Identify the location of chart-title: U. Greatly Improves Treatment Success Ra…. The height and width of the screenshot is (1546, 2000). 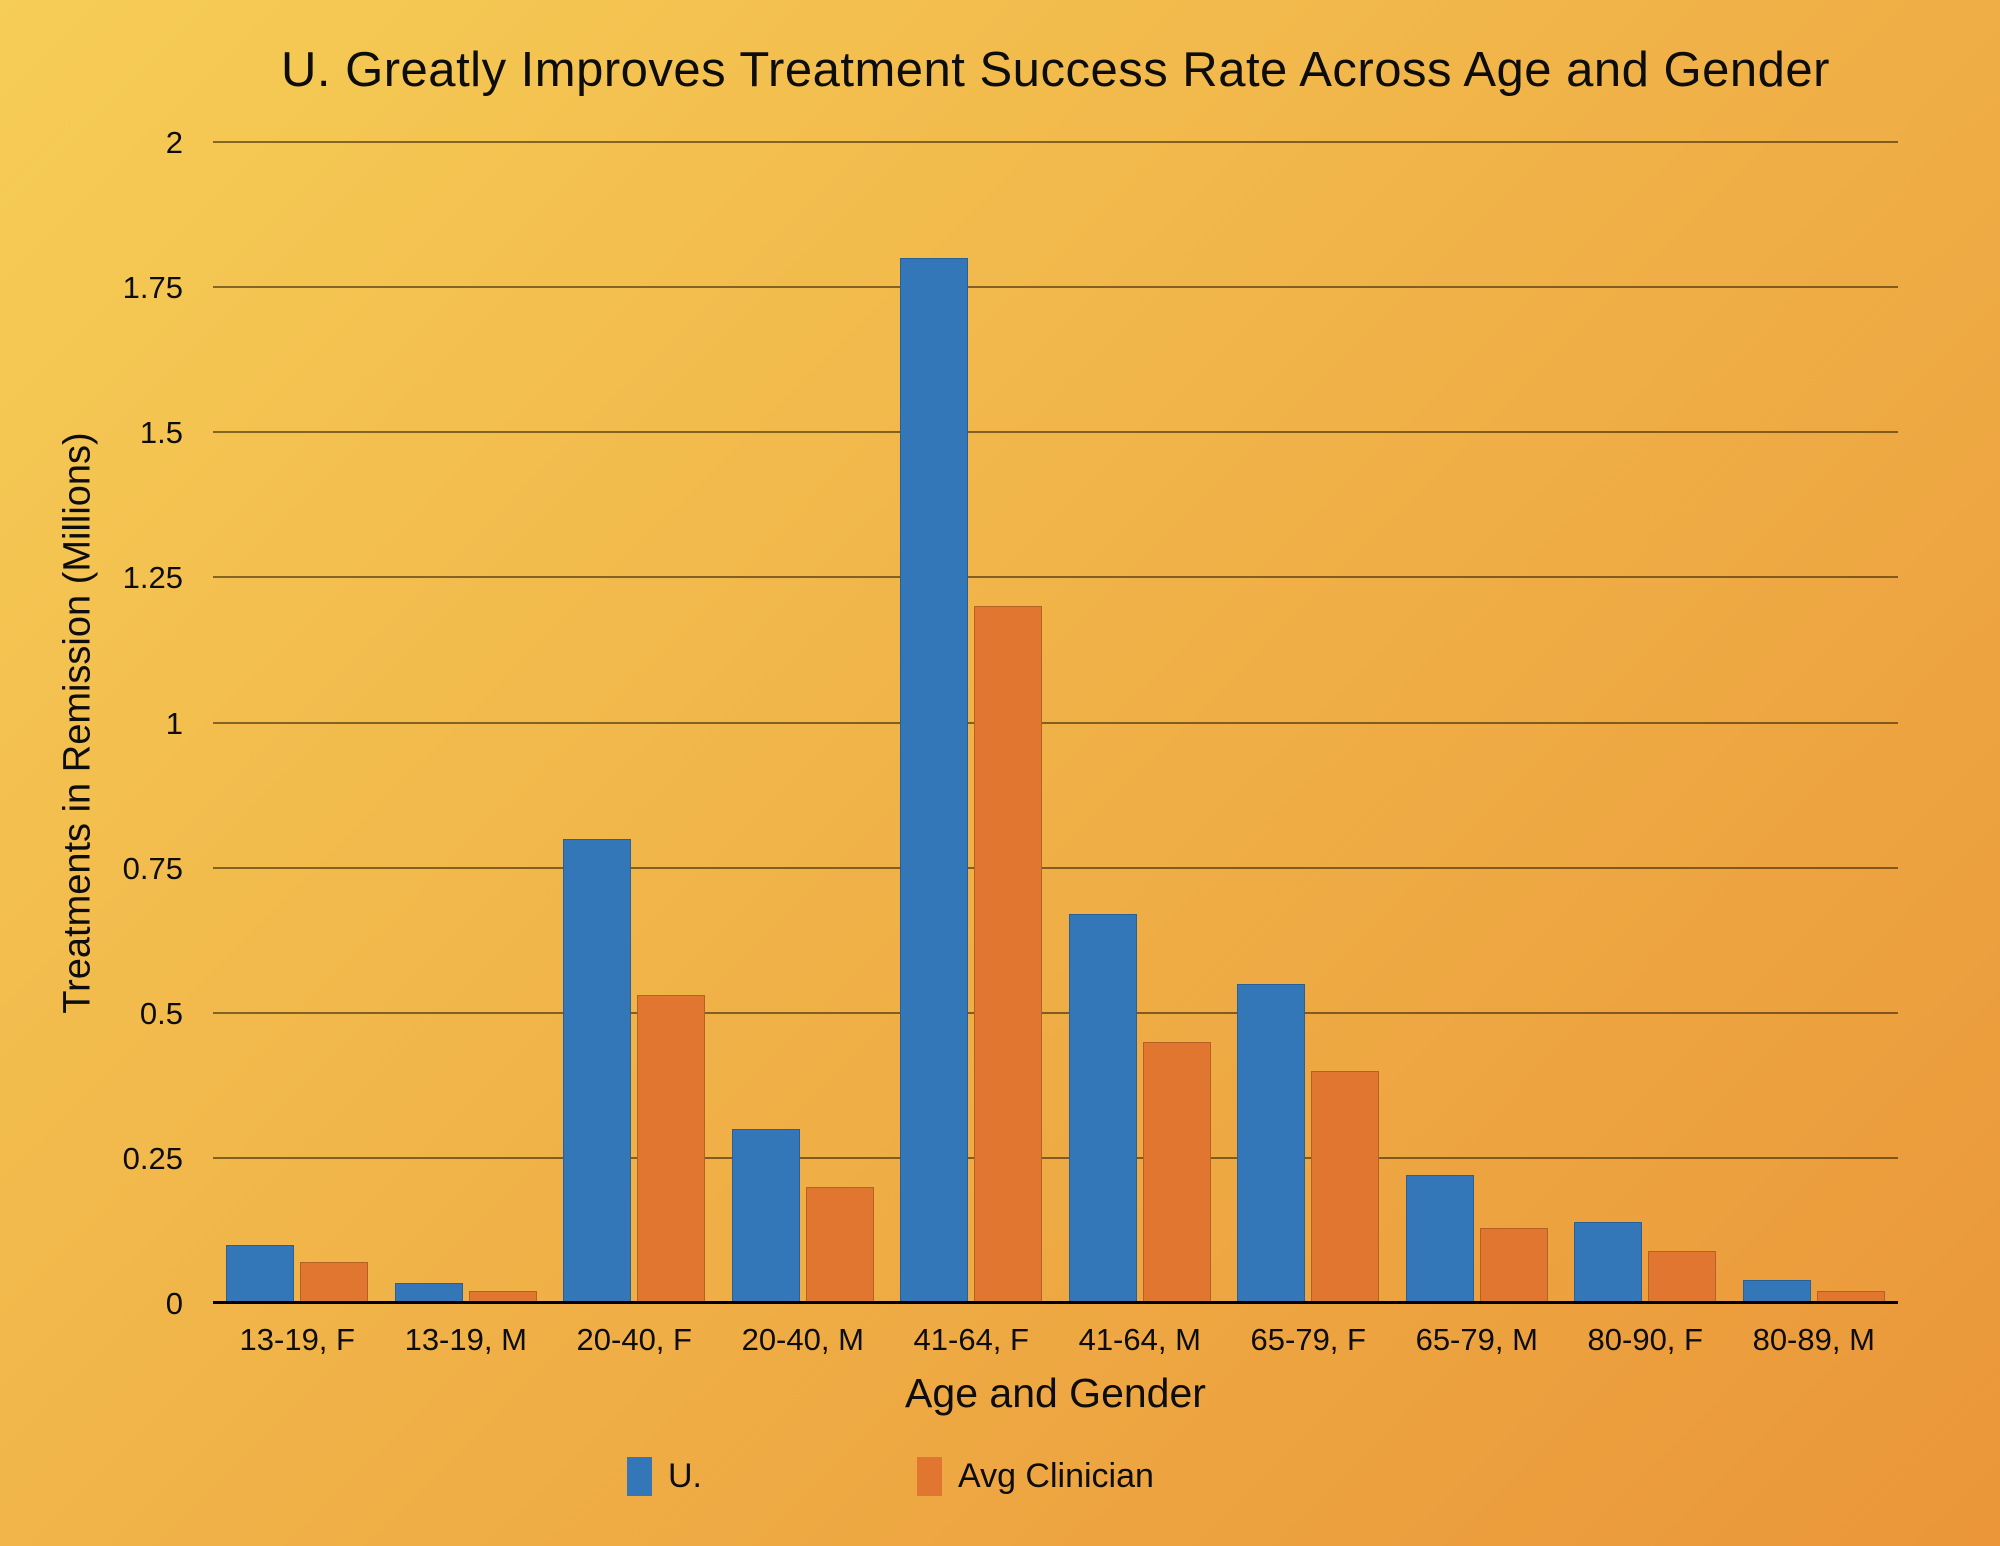
(1055, 70).